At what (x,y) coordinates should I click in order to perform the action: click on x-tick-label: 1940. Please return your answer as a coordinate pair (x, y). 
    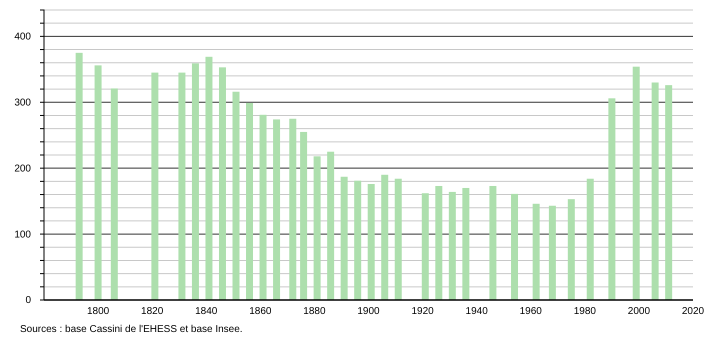
    Looking at the image, I should click on (477, 311).